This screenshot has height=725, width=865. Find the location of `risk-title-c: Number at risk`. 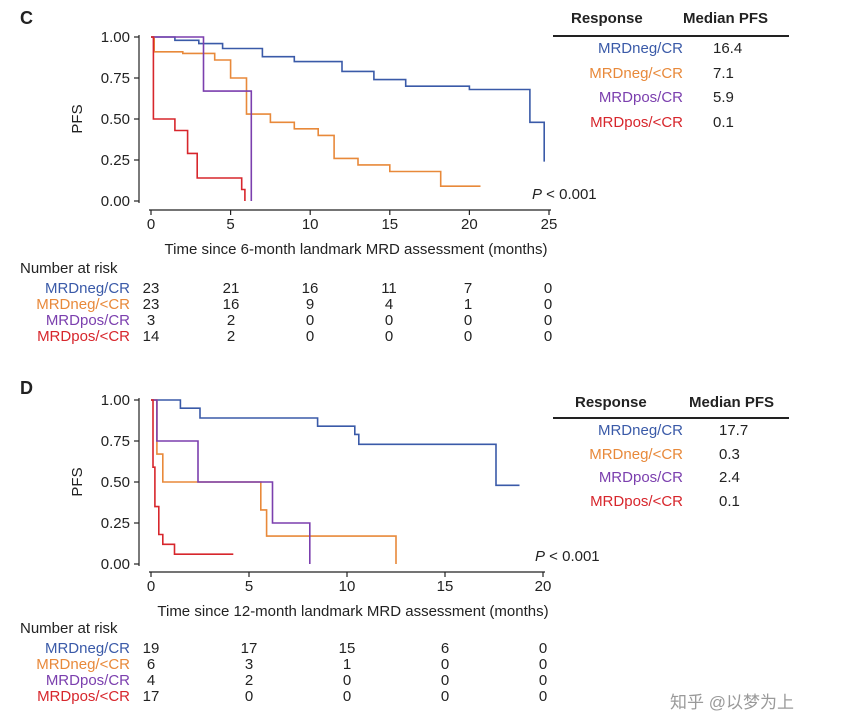

risk-title-c: Number at risk is located at coordinates (69, 268).